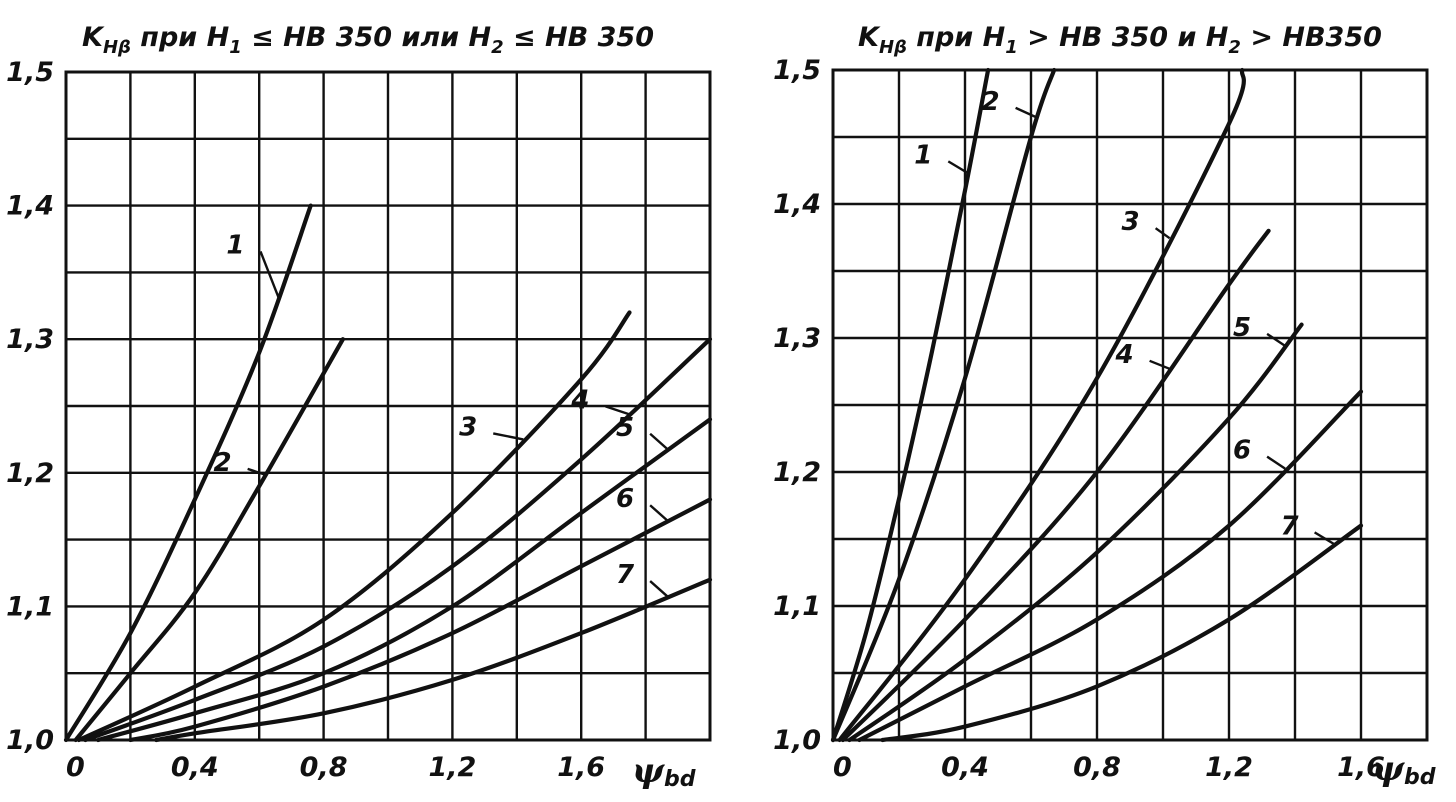  I want to click on right-y-tick-label: 1,3, so click(797, 338).